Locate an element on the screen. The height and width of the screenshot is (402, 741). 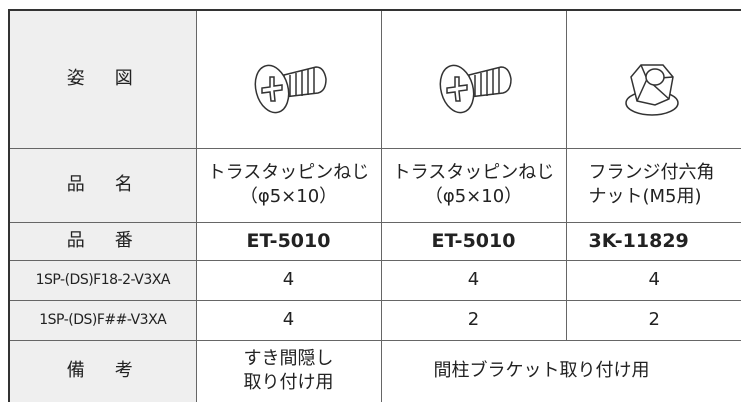
table-row: 1SP-(DS)F18-2-V3XA 4 4 4 is located at coordinates (374, 280).